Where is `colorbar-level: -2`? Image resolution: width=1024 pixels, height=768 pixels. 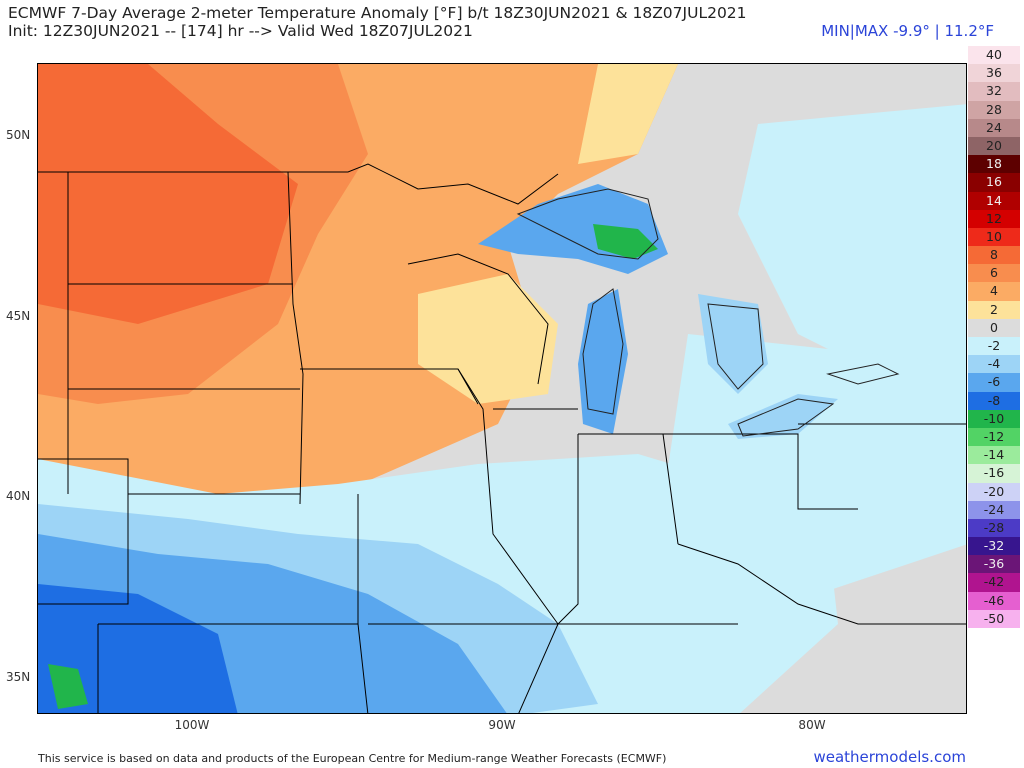
colorbar-level: -2 is located at coordinates (994, 346).